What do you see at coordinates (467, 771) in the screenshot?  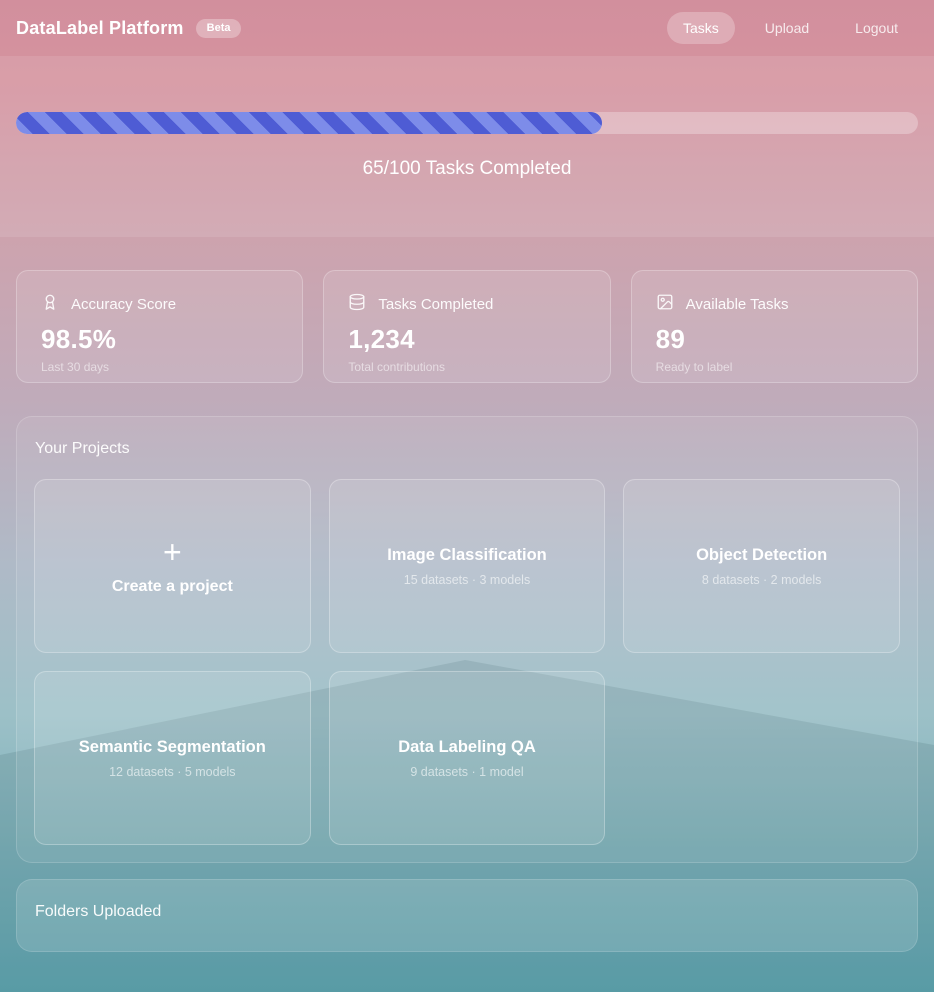 I see `project-meta: 9 datasets · 1 model` at bounding box center [467, 771].